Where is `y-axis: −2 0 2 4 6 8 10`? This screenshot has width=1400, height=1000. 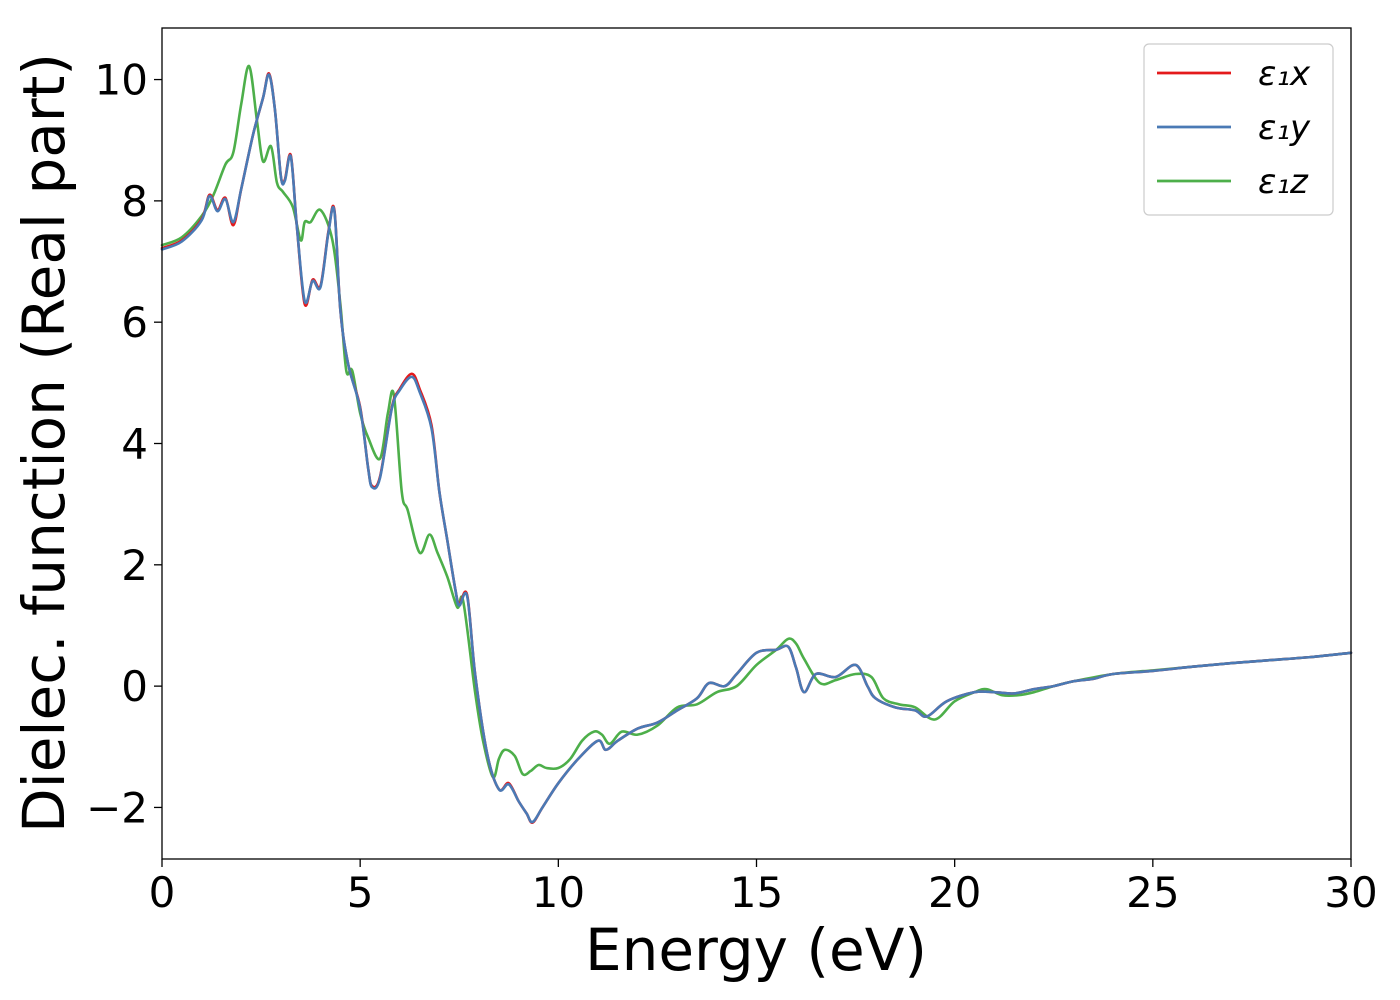
y-axis: −2 0 2 4 6 8 10 is located at coordinates (124, 444).